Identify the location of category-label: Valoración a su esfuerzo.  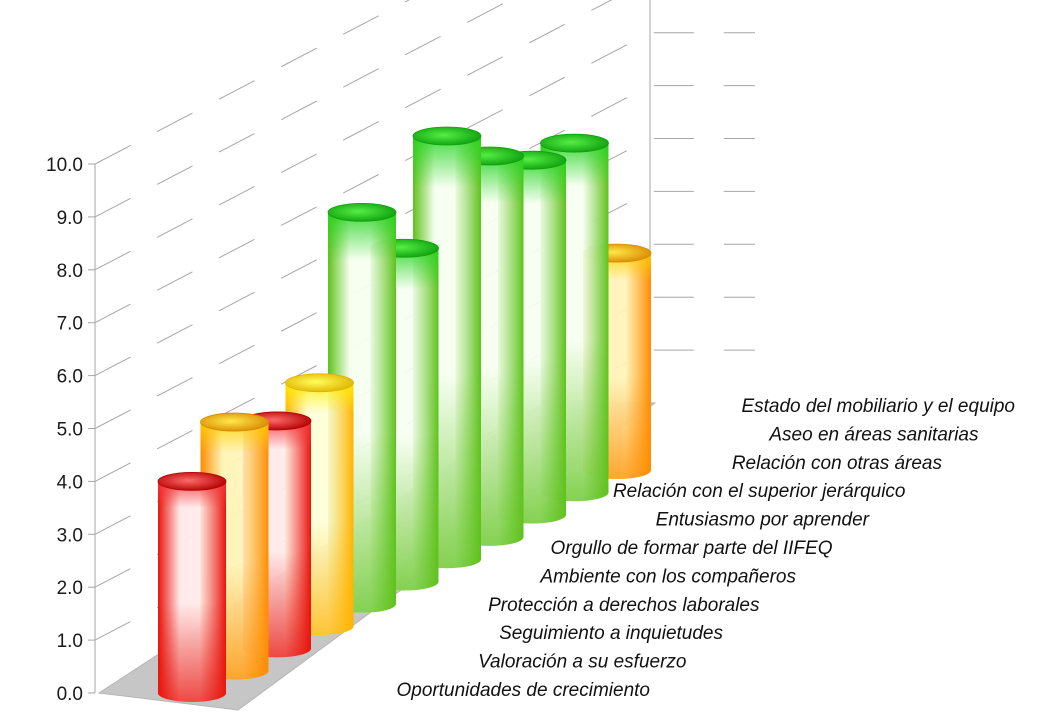
(582, 662).